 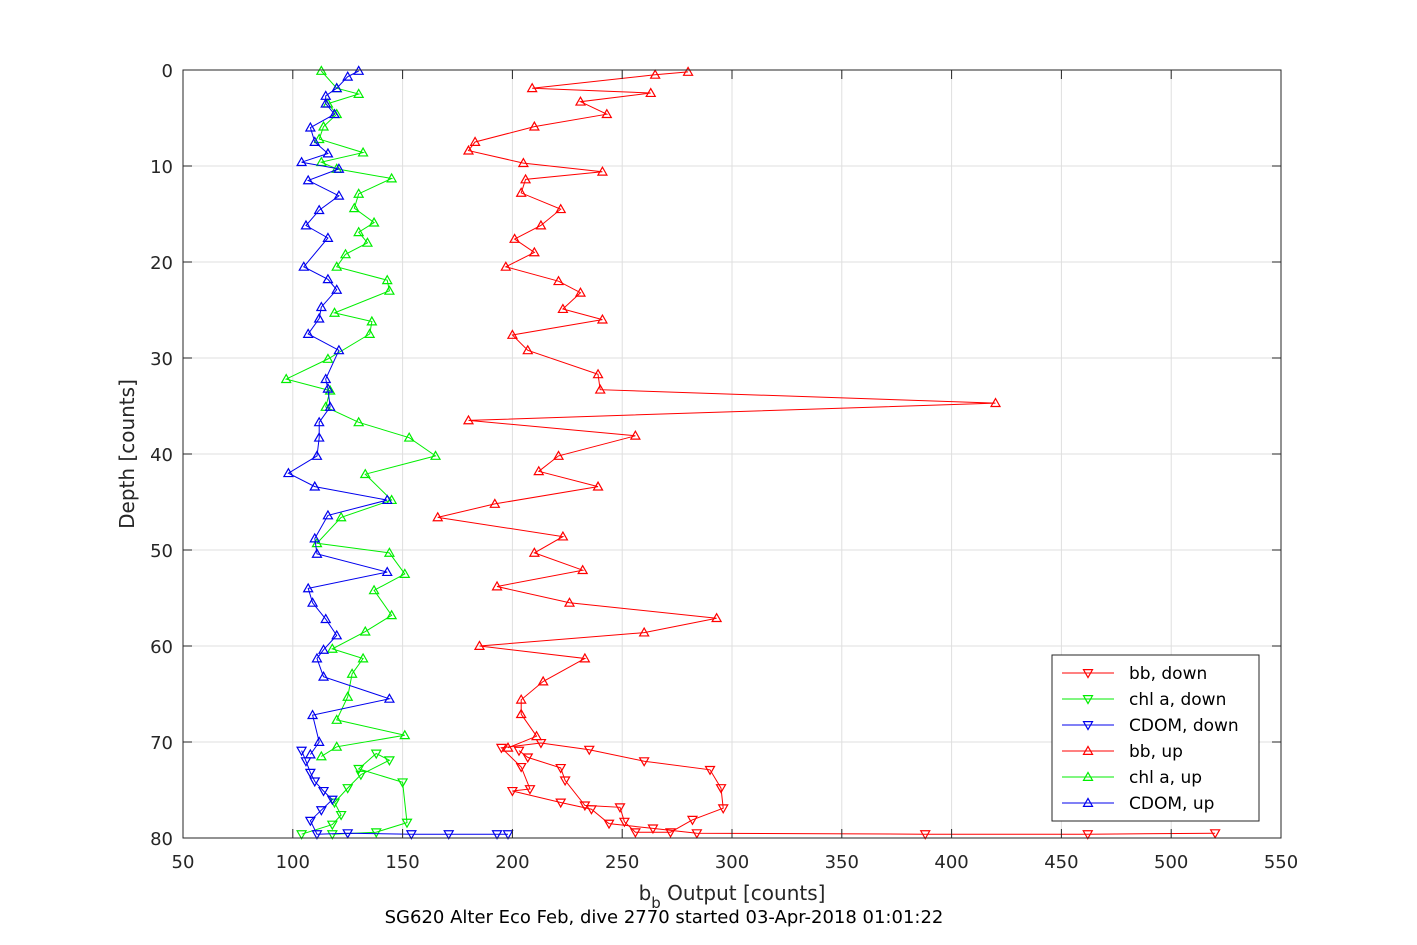 What do you see at coordinates (161, 743) in the screenshot?
I see `y-tick-label: 70` at bounding box center [161, 743].